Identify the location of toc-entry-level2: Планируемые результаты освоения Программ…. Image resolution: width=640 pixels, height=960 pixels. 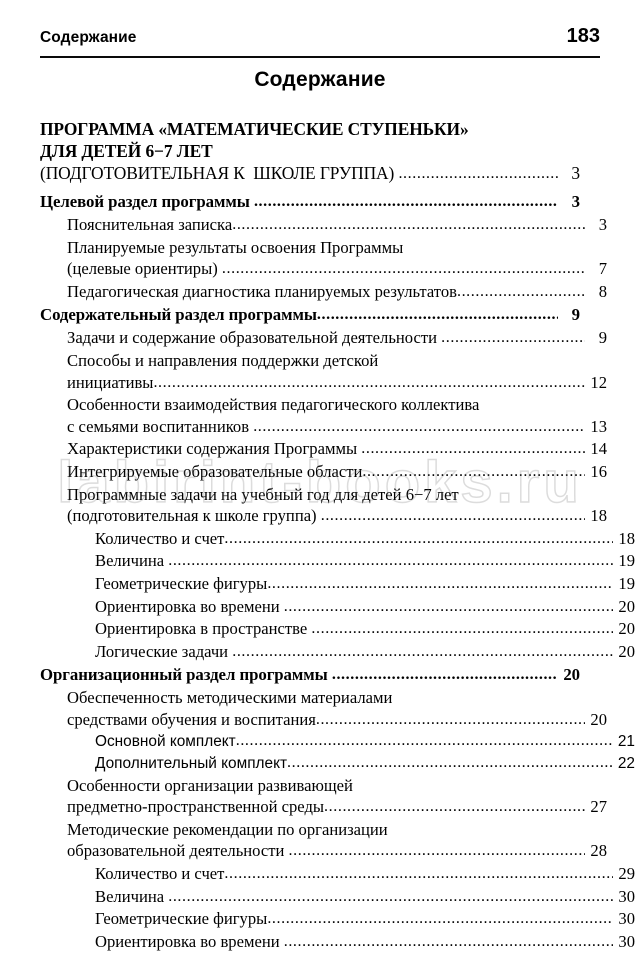
(323, 248).